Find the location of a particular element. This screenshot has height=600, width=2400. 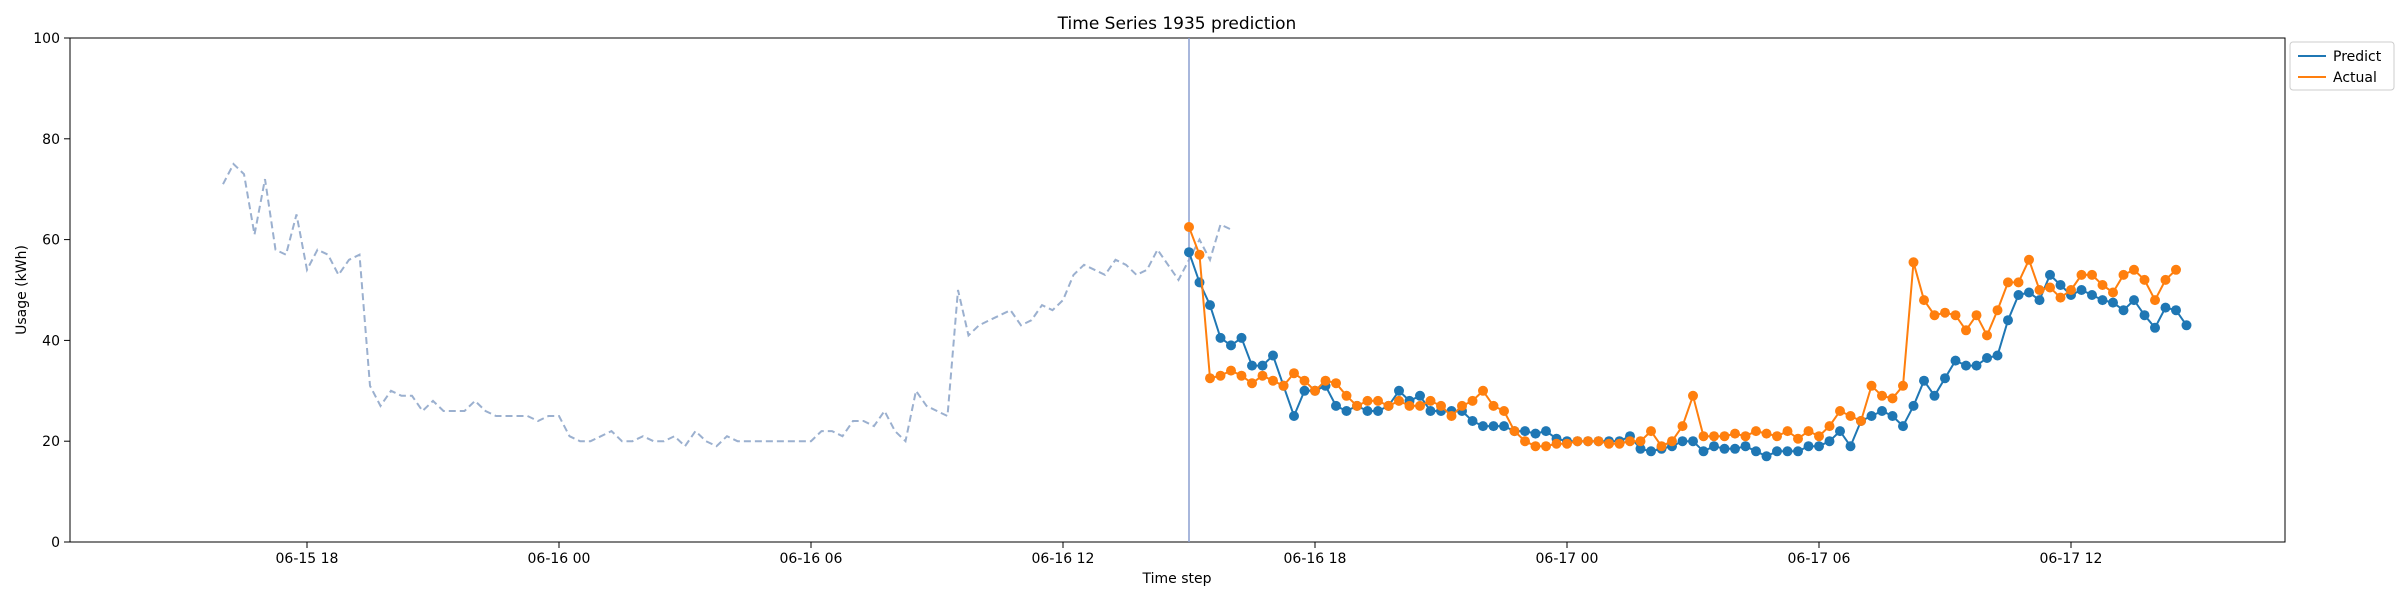

y-tick-label-20: 20 is located at coordinates (51, 442).